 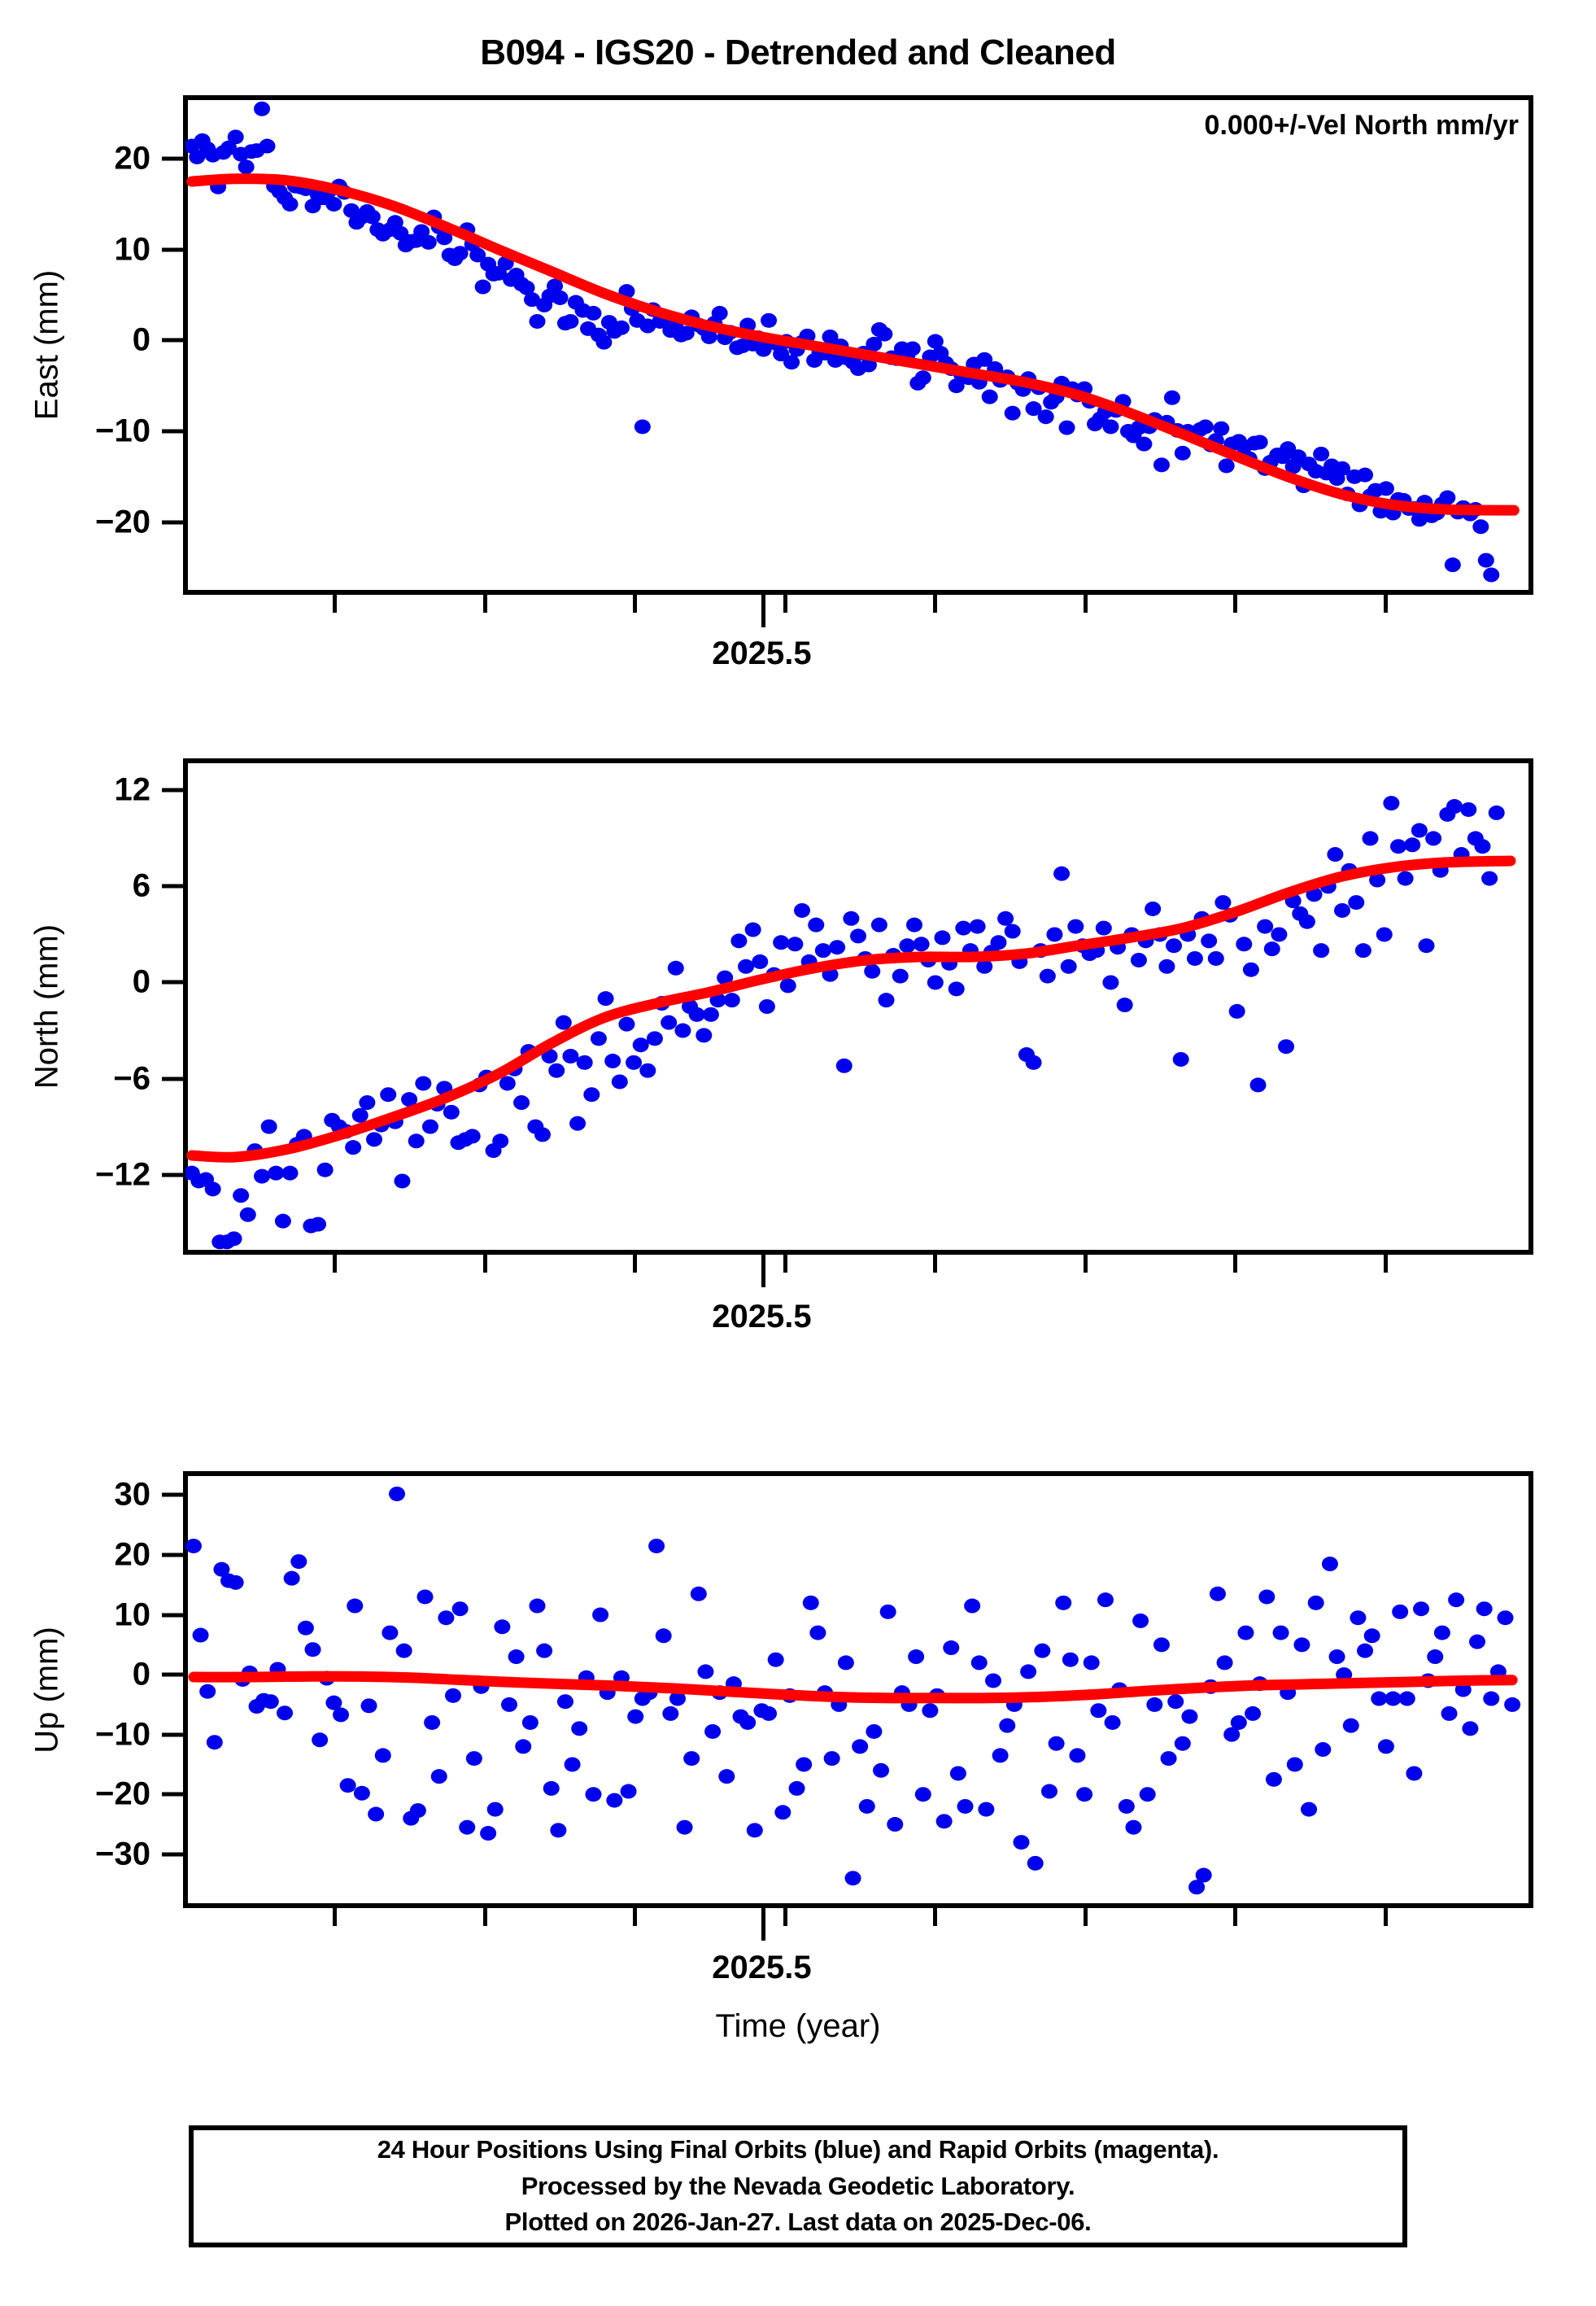 I want to click on y-tick-label: 10, so click(x=132, y=1614).